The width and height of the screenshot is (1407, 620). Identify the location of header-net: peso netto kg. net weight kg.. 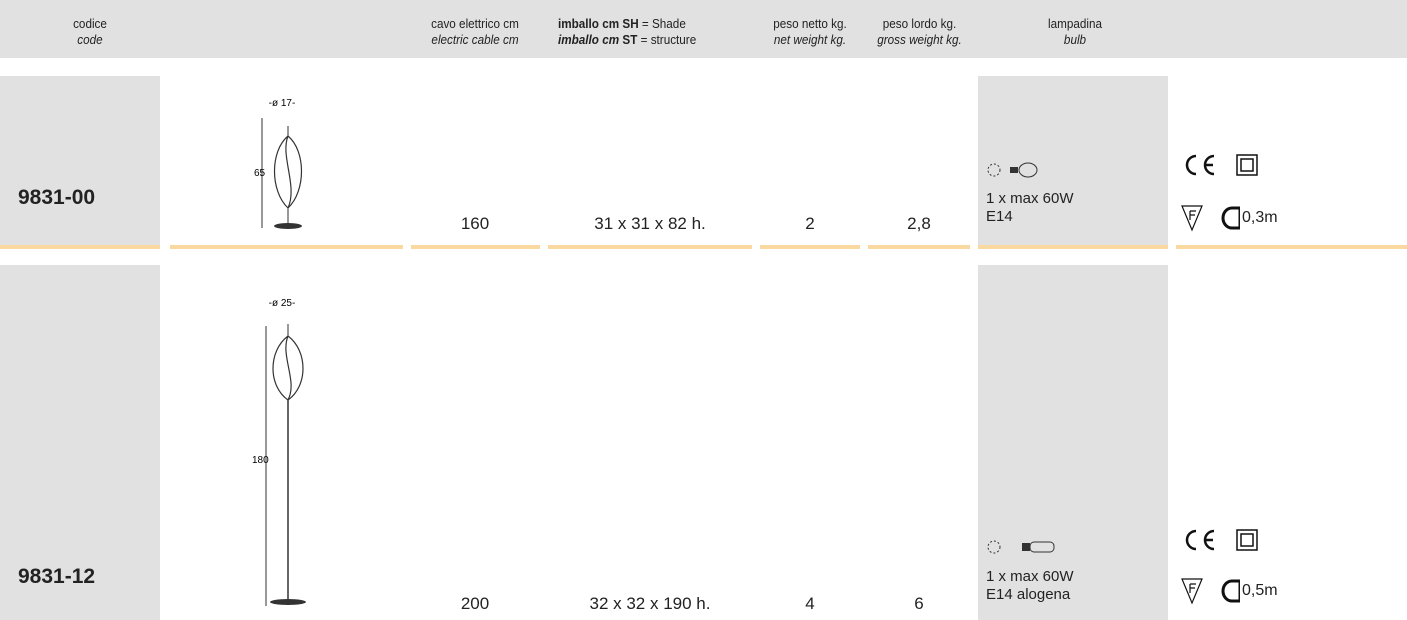
(810, 32).